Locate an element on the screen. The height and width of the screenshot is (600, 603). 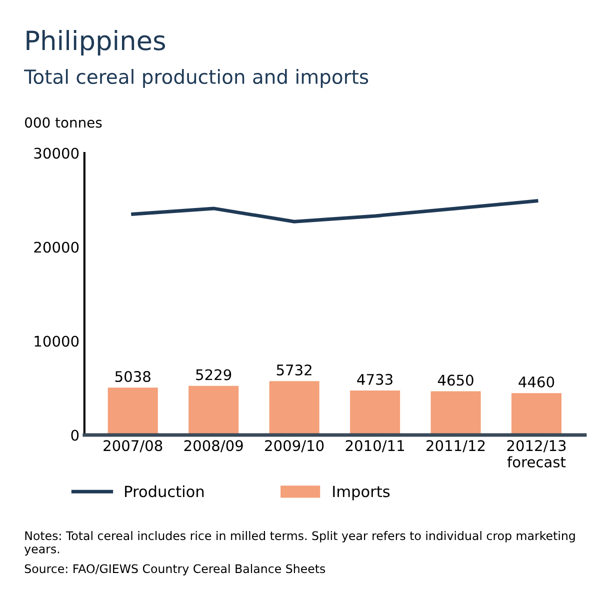
source-note: Source: FAO/GIEWS Country Cereal Balance Sheets is located at coordinates (175, 570).